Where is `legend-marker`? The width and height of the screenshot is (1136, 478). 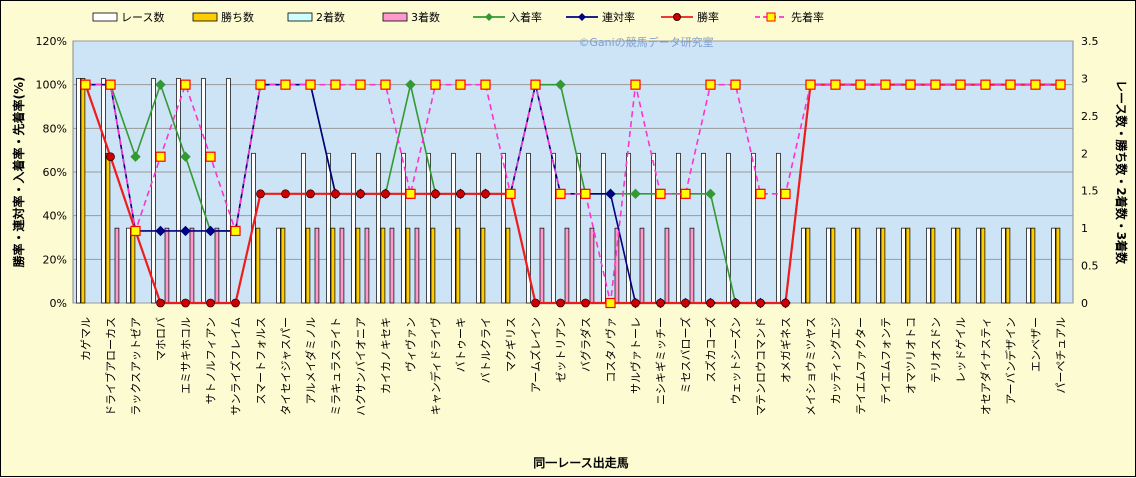
legend-marker is located at coordinates (771, 17).